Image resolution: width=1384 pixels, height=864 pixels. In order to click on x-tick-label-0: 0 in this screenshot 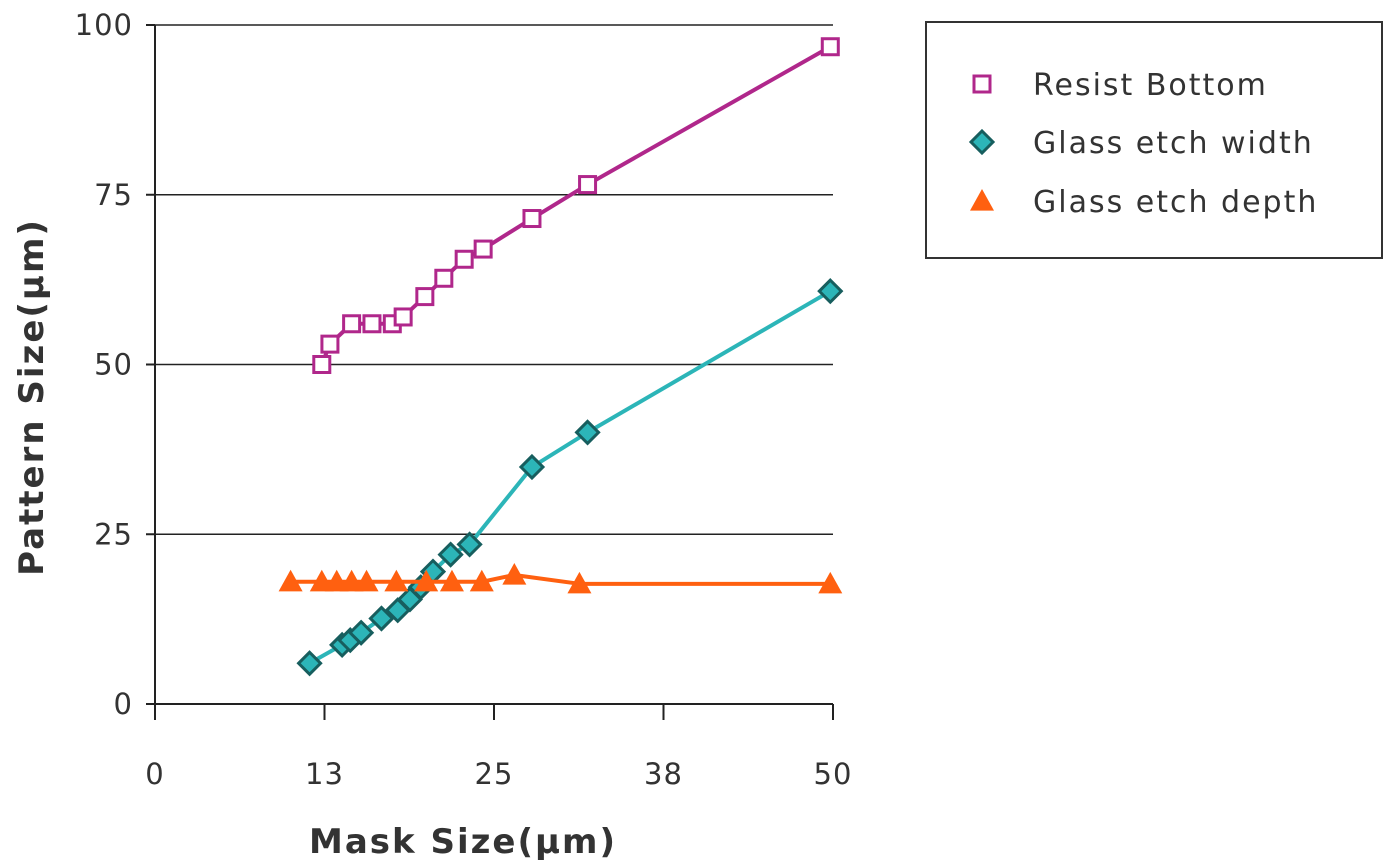, I will do `click(154, 774)`.